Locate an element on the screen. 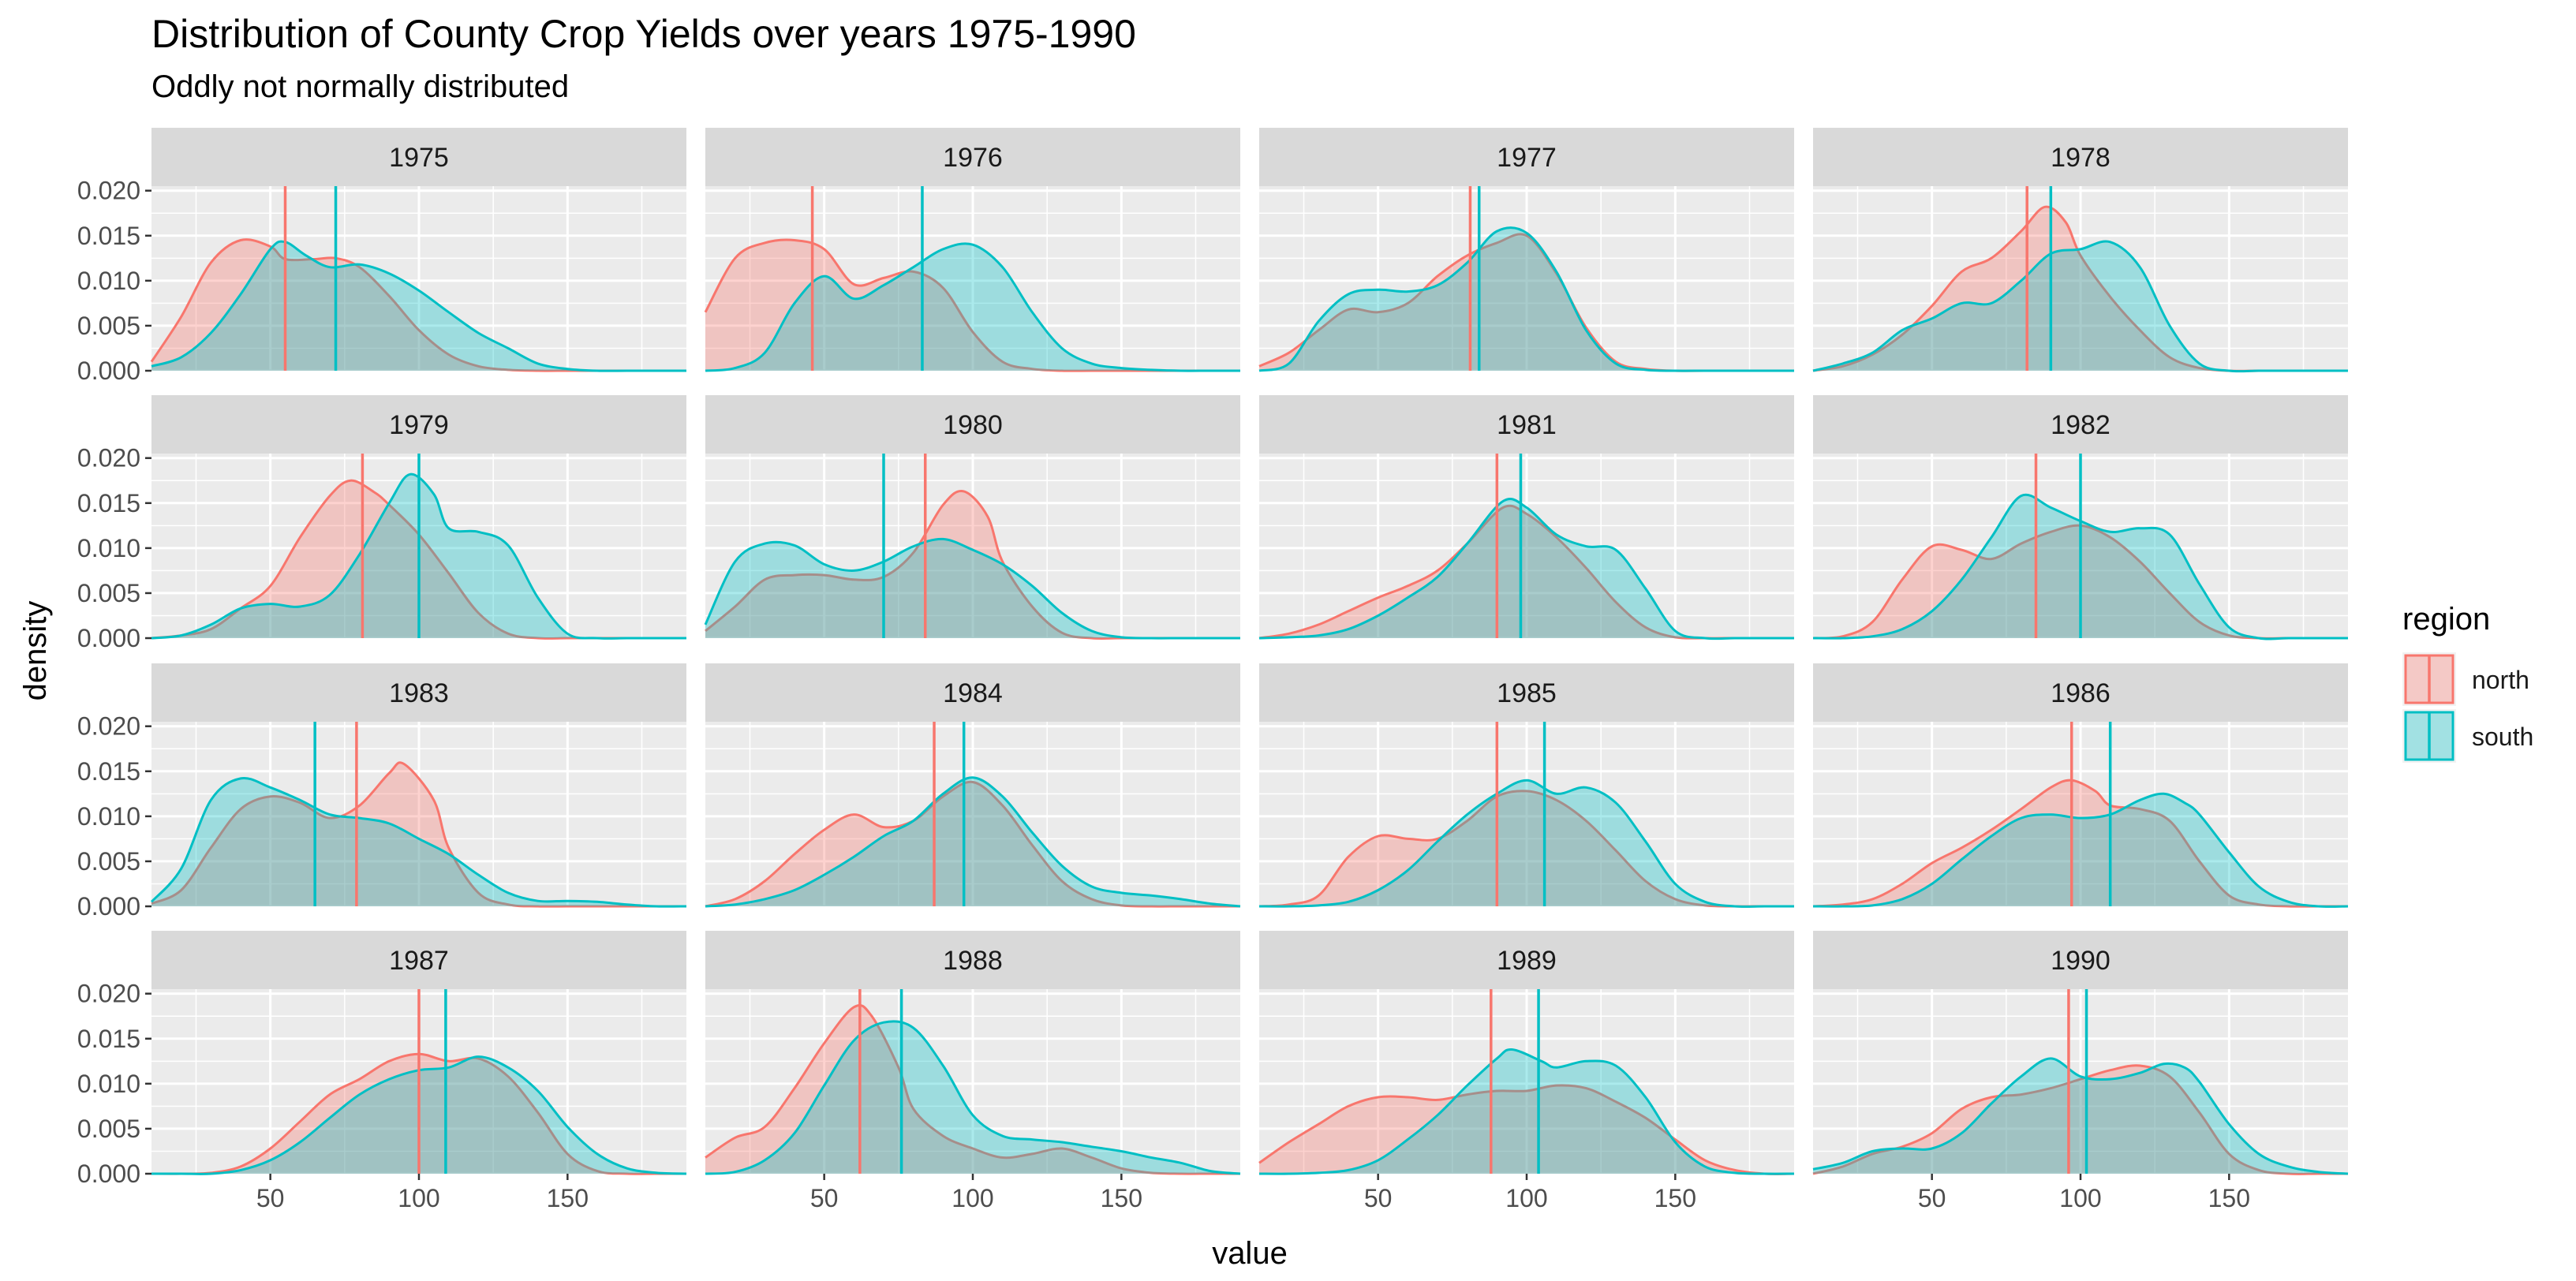 The height and width of the screenshot is (1281, 2576). facet-strip-label: 1975 is located at coordinates (419, 158).